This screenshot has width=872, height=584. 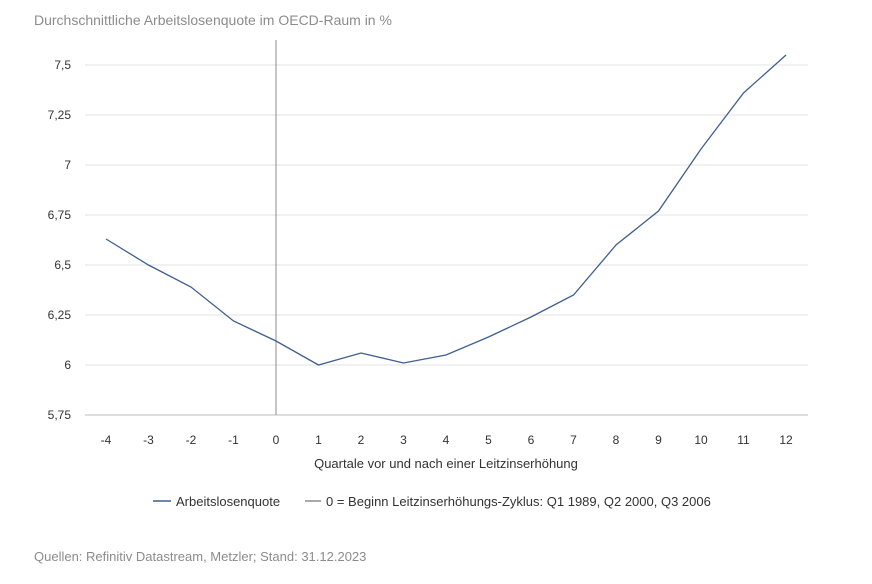 I want to click on y-axis-ticks: 5,75 6 6,25 6,5 6,75 7 7,25 7,5, so click(x=60, y=240).